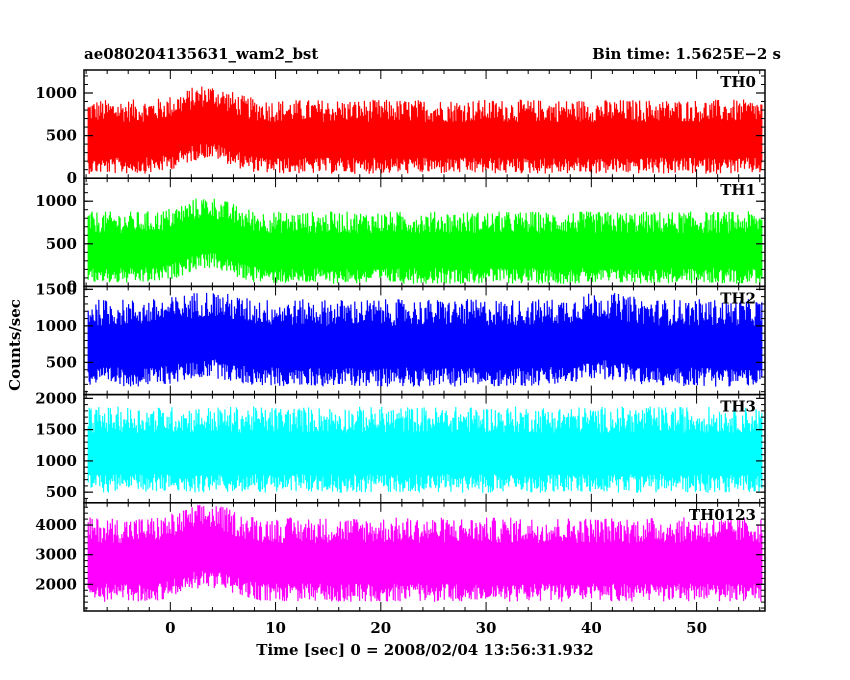 The image size is (850, 680). What do you see at coordinates (170, 628) in the screenshot?
I see `x-tick-label: 0` at bounding box center [170, 628].